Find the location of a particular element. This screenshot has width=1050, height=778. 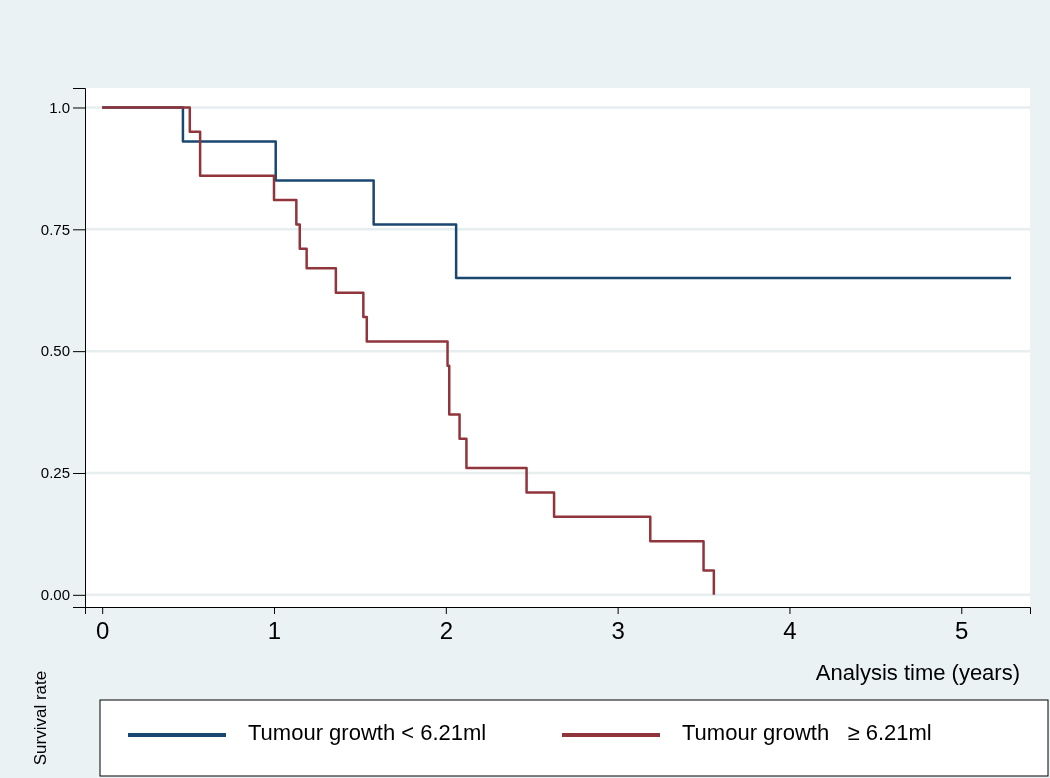

y-tick-label: 1.0 is located at coordinates (59, 107).